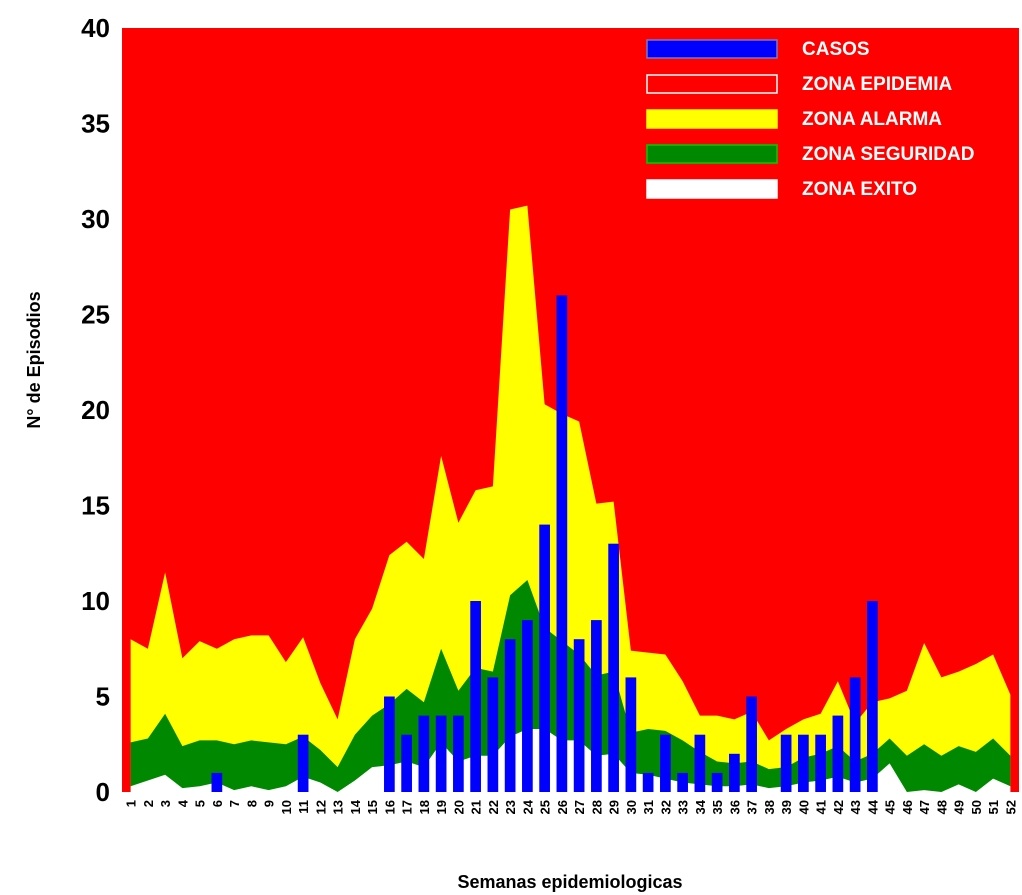  What do you see at coordinates (596, 807) in the screenshot?
I see `x-tick-label: 28` at bounding box center [596, 807].